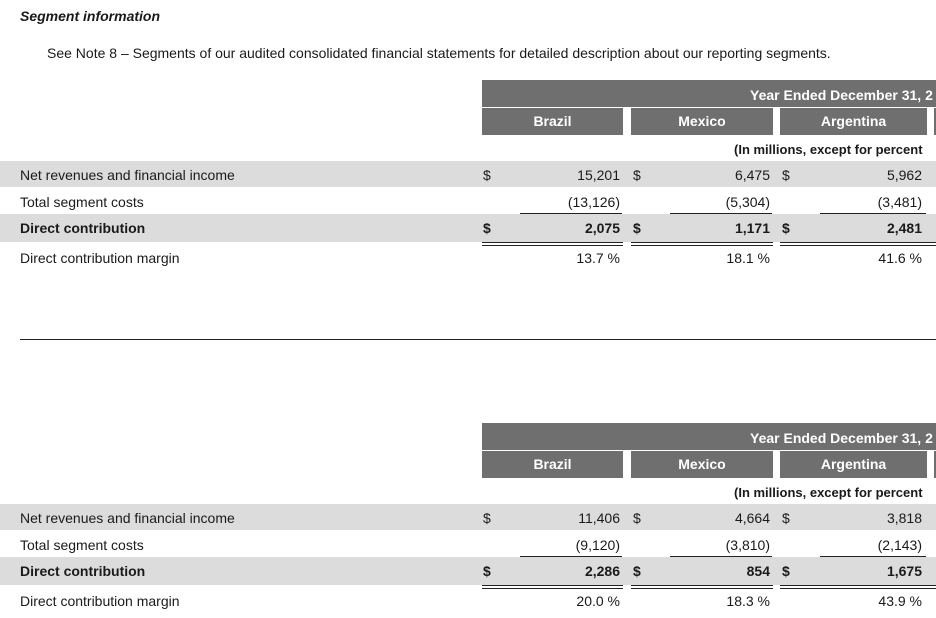 The image size is (936, 618). Describe the element at coordinates (758, 571) in the screenshot. I see `value-mexico: 854` at that location.